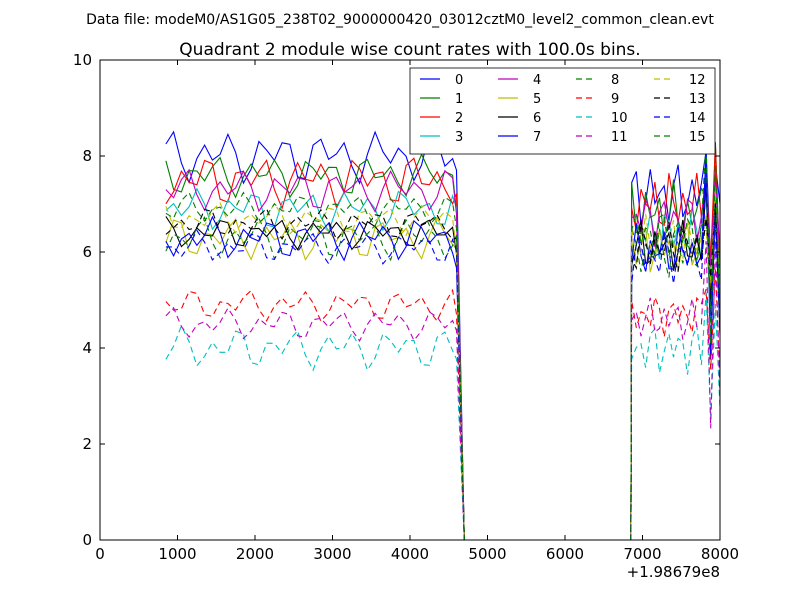  What do you see at coordinates (459, 118) in the screenshot?
I see `legend-label-2: 2` at bounding box center [459, 118].